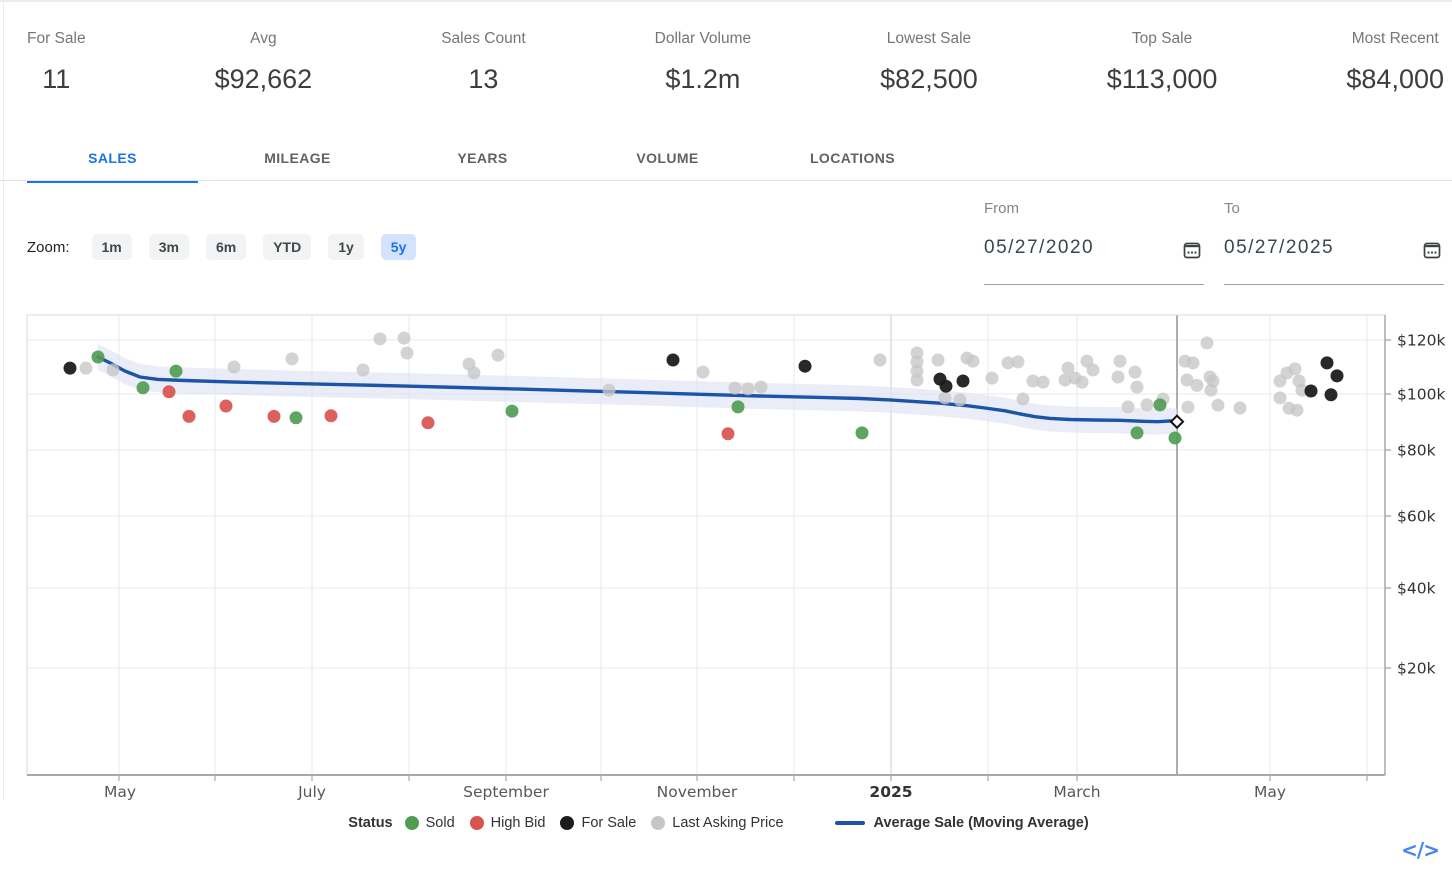 This screenshot has height=881, width=1452. I want to click on date-from-input: 05/27/2020, so click(1039, 247).